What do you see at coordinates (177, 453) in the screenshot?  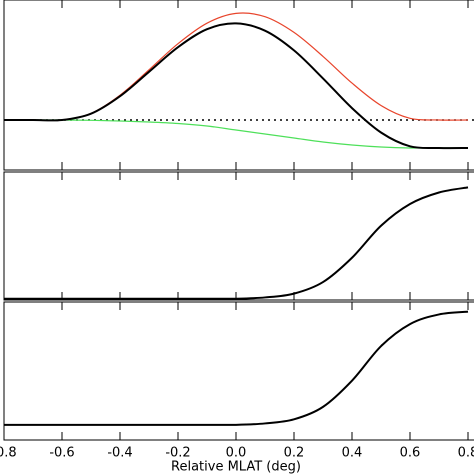 I see `x-tick-label: -0.2` at bounding box center [177, 453].